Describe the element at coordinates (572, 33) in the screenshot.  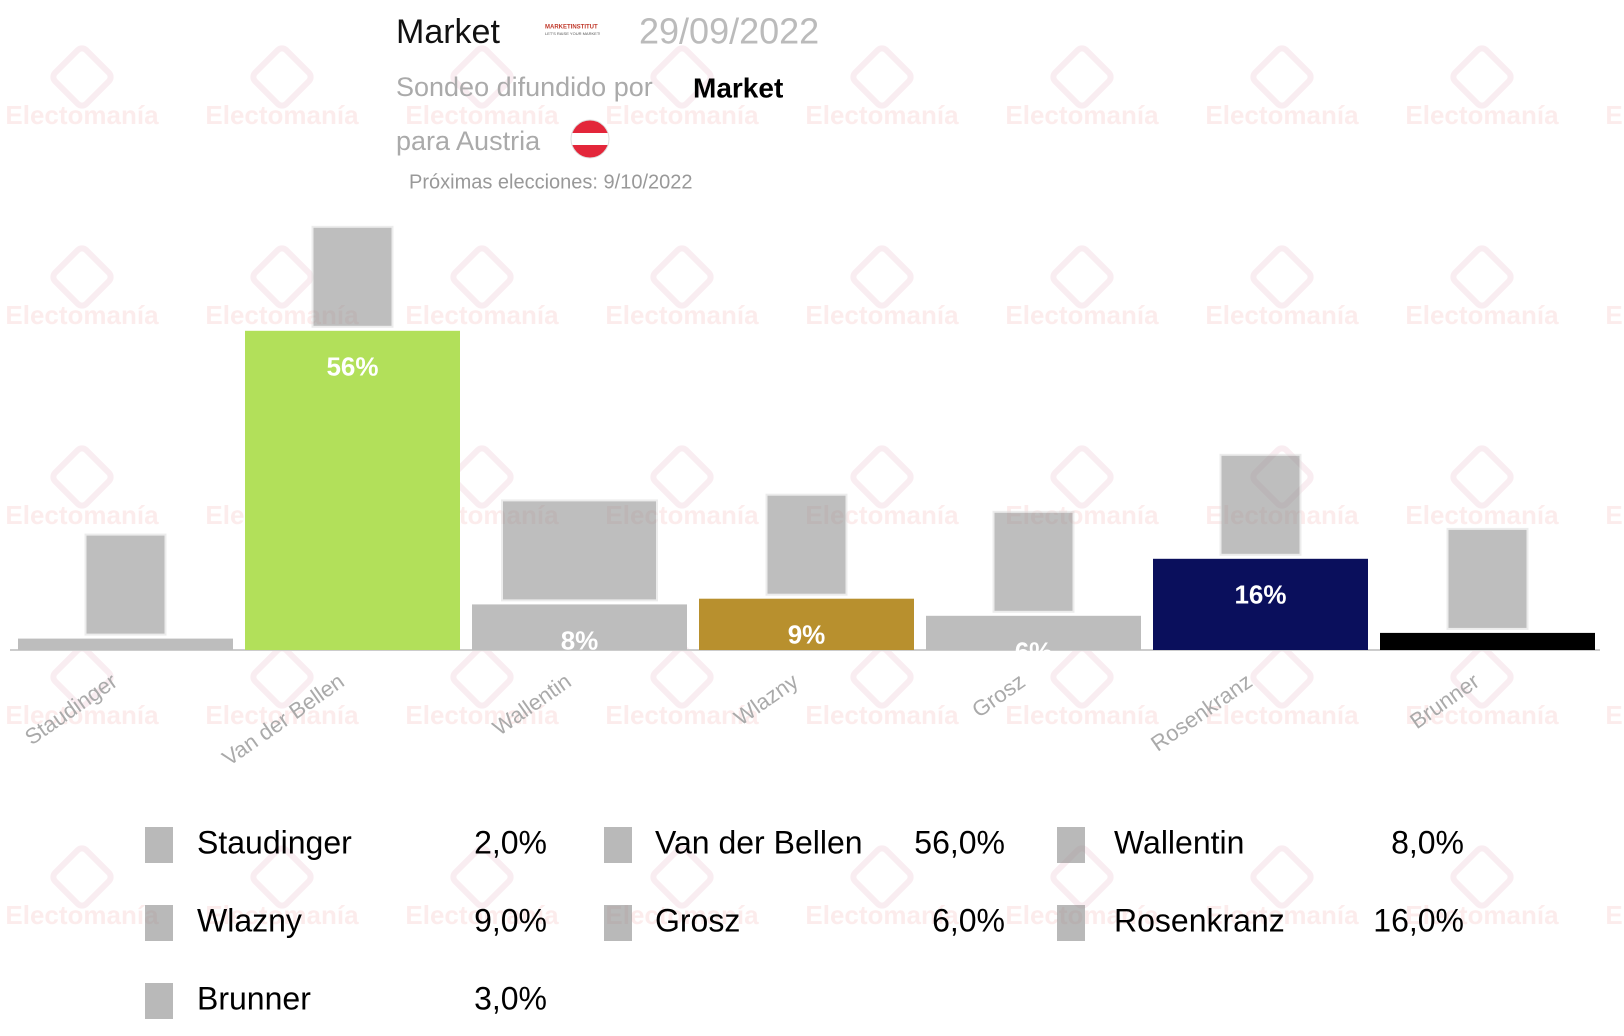
I see `logo-tagline: LET'S RAISE YOUR MARKET!` at that location.